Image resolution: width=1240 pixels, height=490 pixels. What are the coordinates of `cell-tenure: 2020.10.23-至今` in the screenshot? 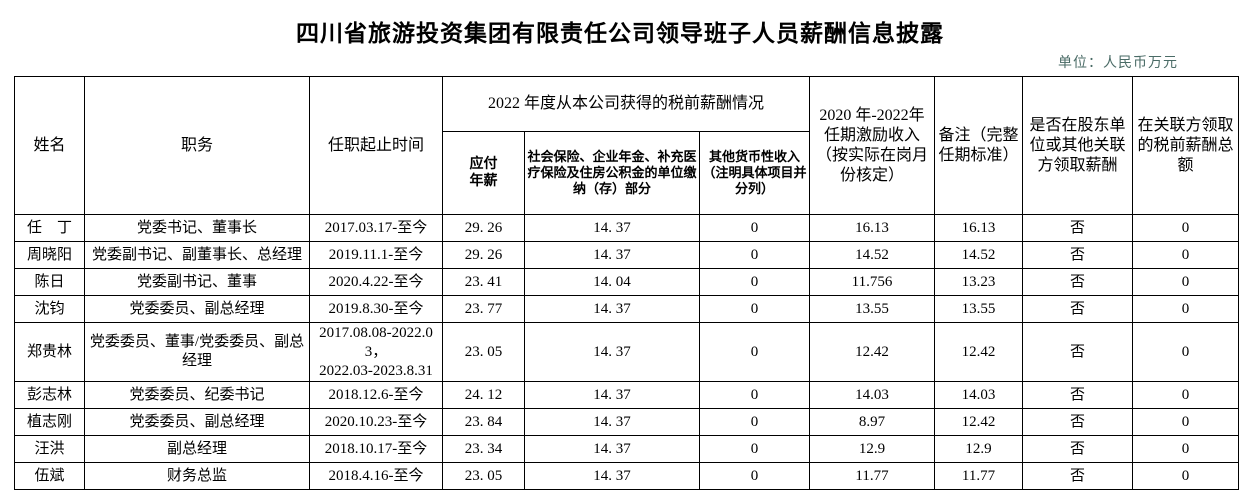 It's located at (376, 422).